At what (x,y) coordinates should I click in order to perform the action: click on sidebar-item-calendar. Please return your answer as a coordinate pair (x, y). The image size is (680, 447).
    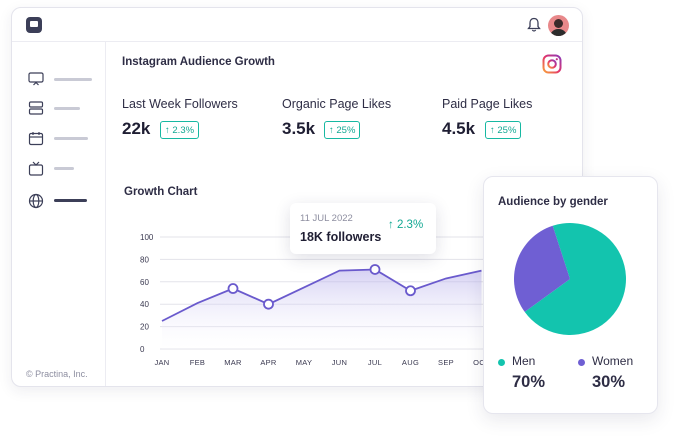
    Looking at the image, I should click on (66, 139).